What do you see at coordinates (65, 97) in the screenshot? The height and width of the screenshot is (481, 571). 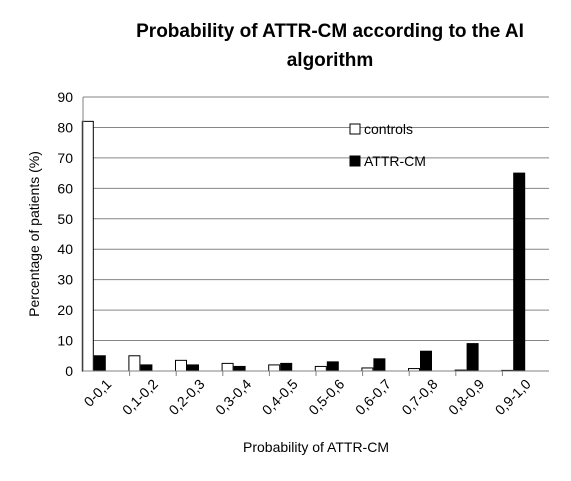 I see `y-tick-label: 90` at bounding box center [65, 97].